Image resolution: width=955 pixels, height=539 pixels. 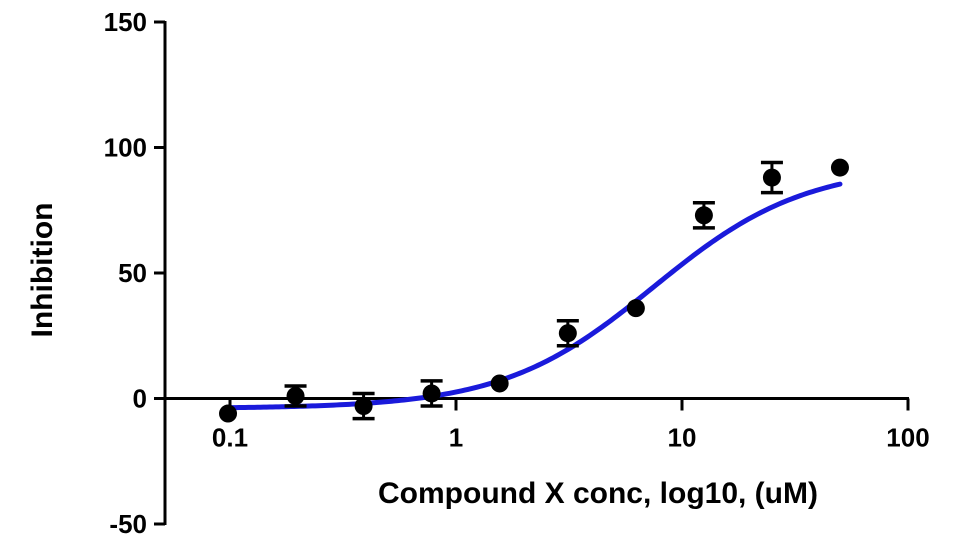 I want to click on y-ticks: -50 0 50 100 150, so click(x=134, y=273).